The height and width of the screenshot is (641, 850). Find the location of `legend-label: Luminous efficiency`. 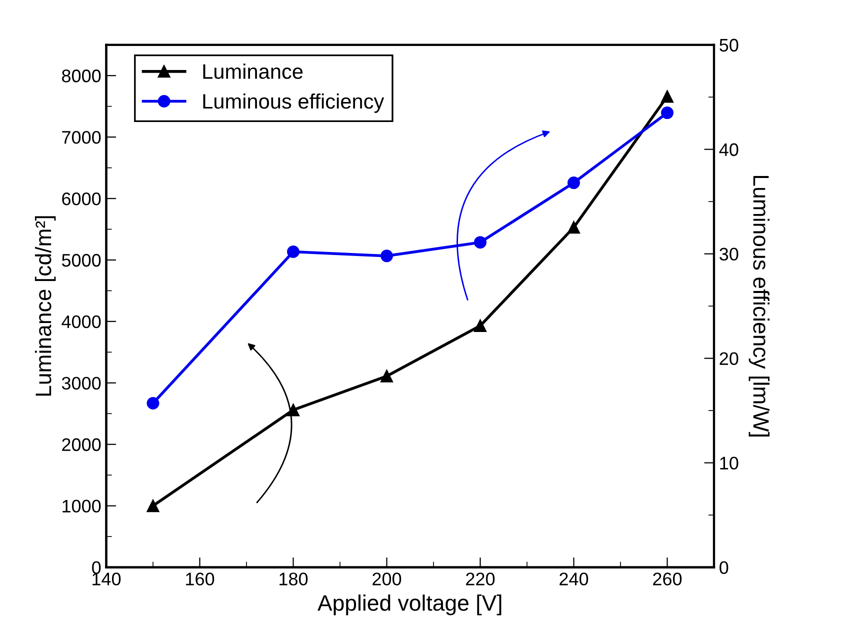

legend-label: Luminous efficiency is located at coordinates (293, 103).